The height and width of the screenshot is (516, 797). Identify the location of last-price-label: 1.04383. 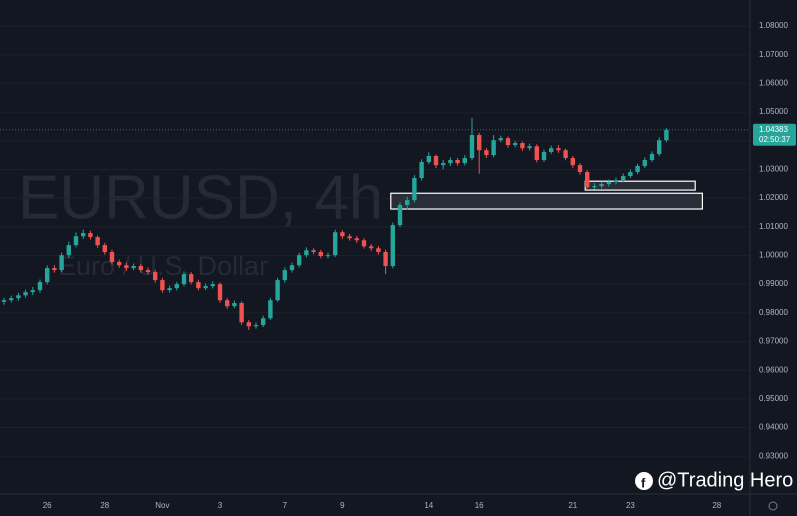
(773, 129).